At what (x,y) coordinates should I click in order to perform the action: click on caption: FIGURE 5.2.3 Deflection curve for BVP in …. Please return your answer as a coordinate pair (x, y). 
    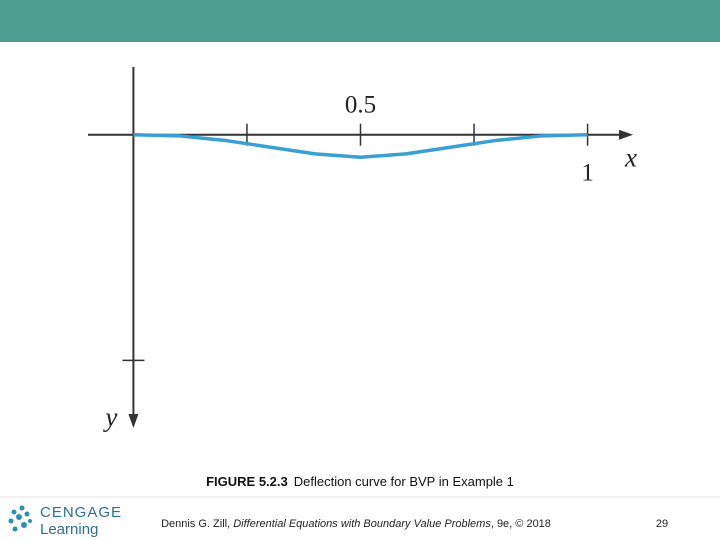
    Looking at the image, I should click on (360, 481).